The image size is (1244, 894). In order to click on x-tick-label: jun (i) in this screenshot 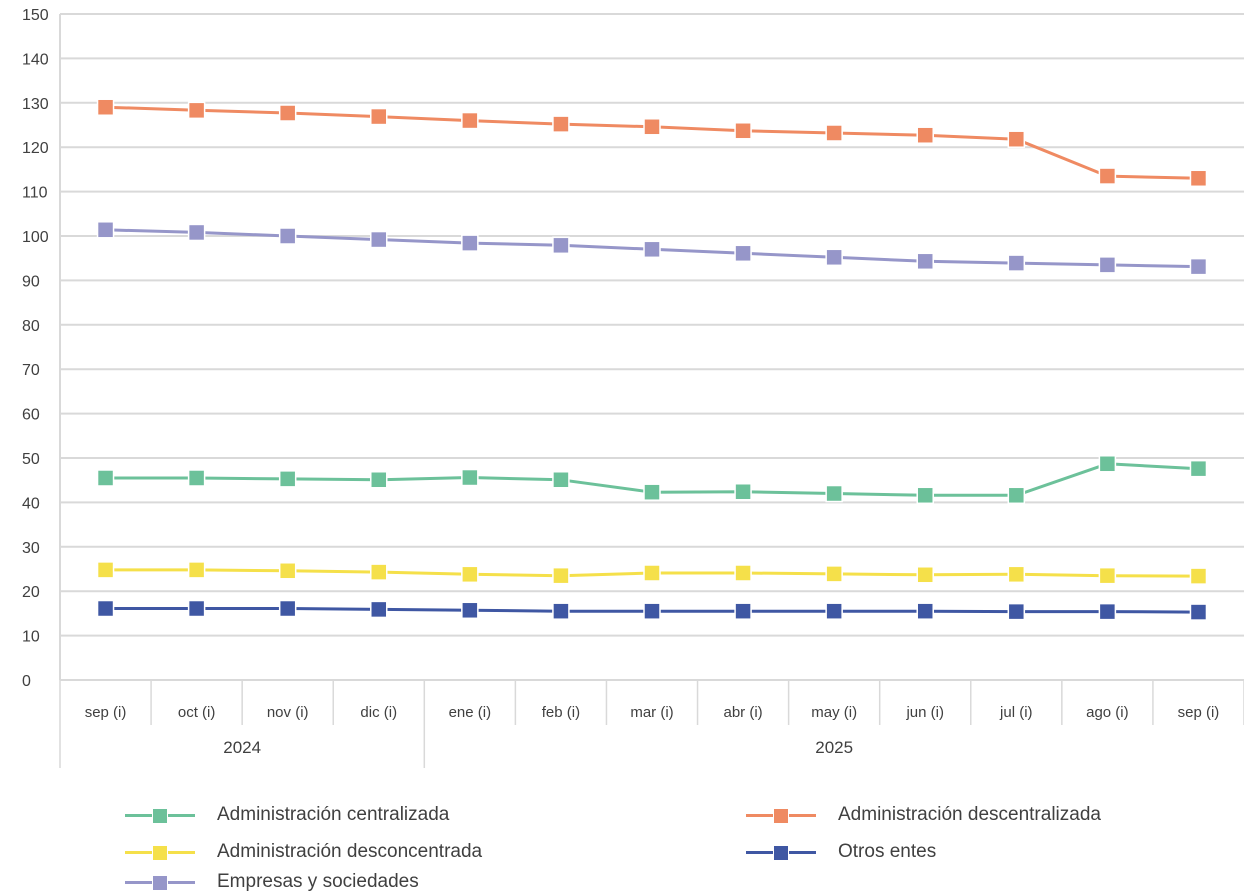, I will do `click(924, 712)`.